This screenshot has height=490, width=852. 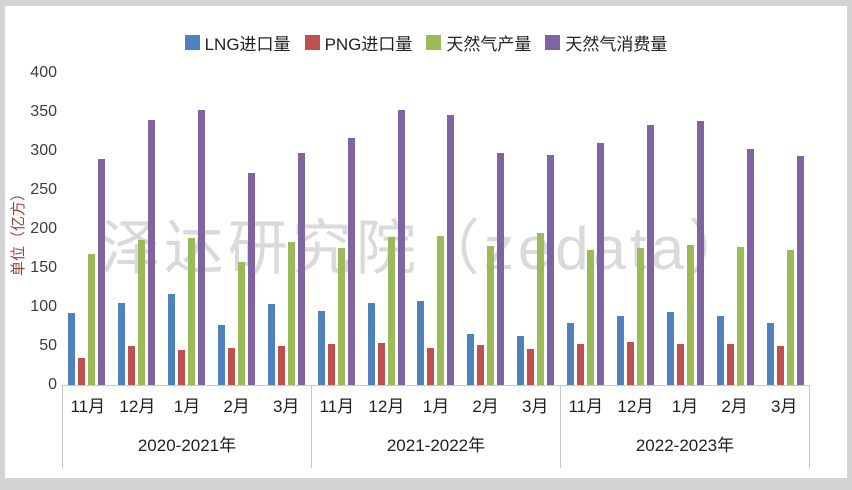 I want to click on year-group-label: 2020-2021年, so click(x=187, y=445).